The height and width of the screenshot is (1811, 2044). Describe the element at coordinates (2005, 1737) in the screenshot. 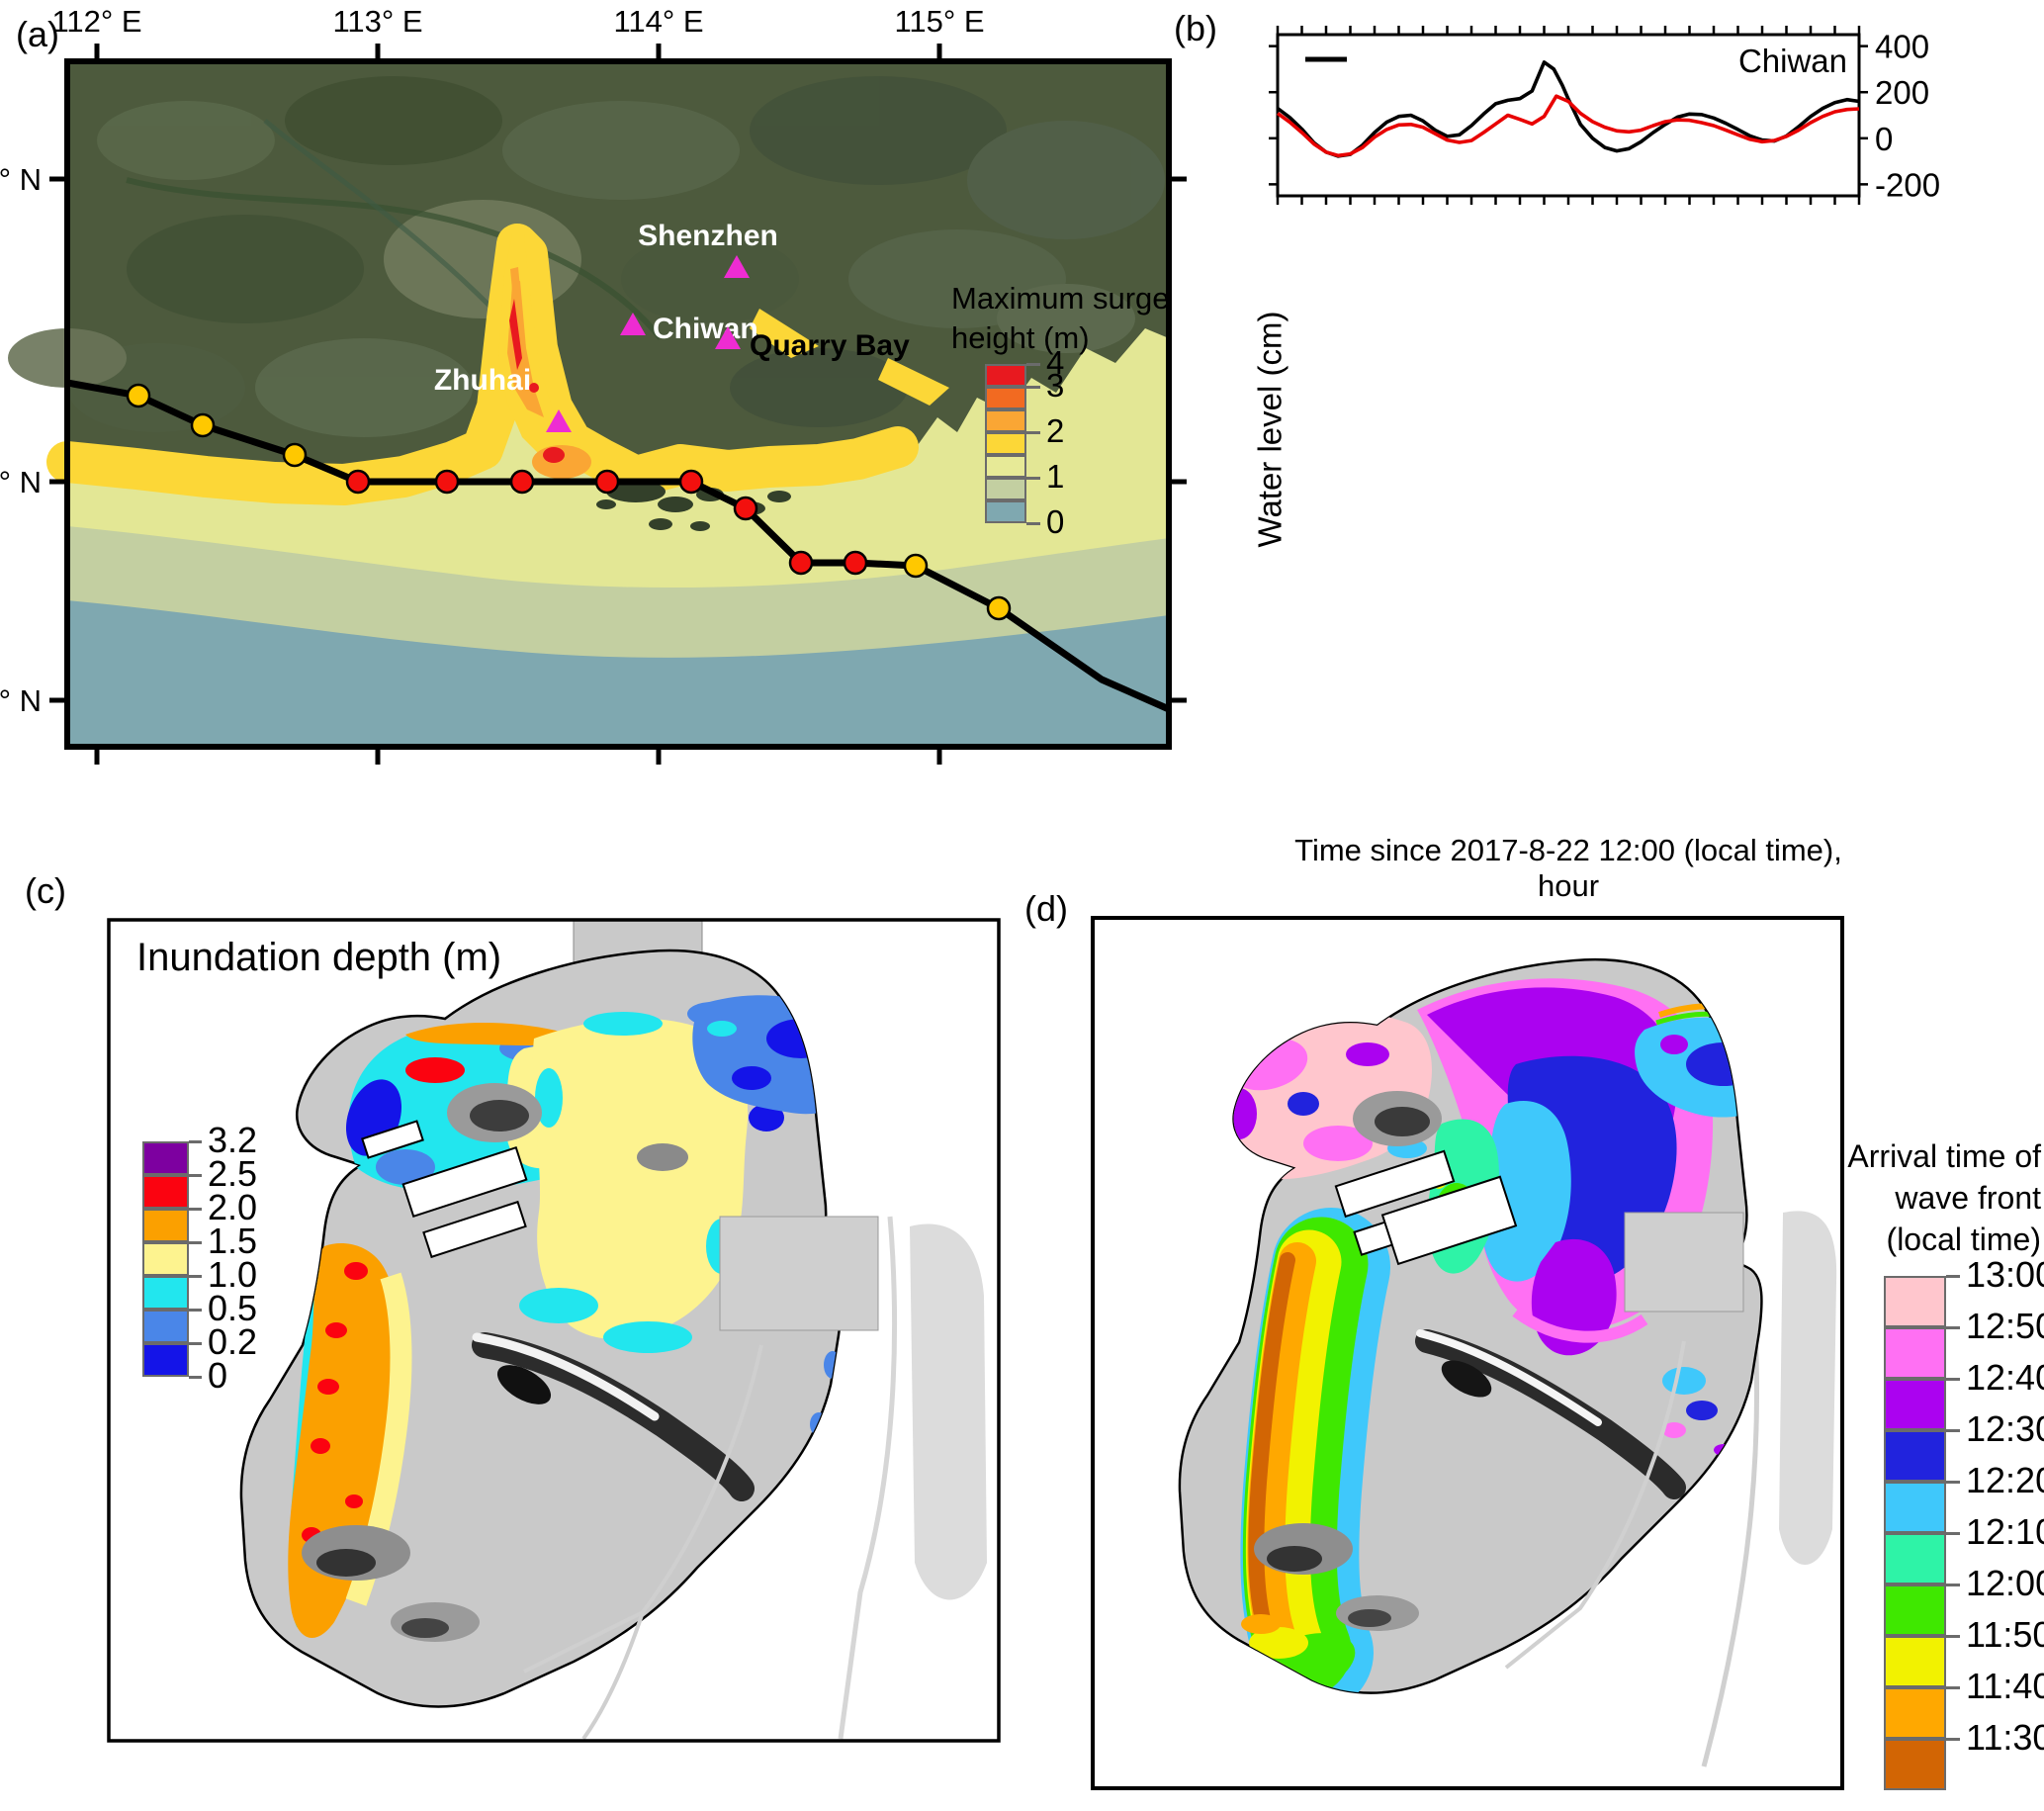

I see `arrival-legend-label: 11:30` at that location.